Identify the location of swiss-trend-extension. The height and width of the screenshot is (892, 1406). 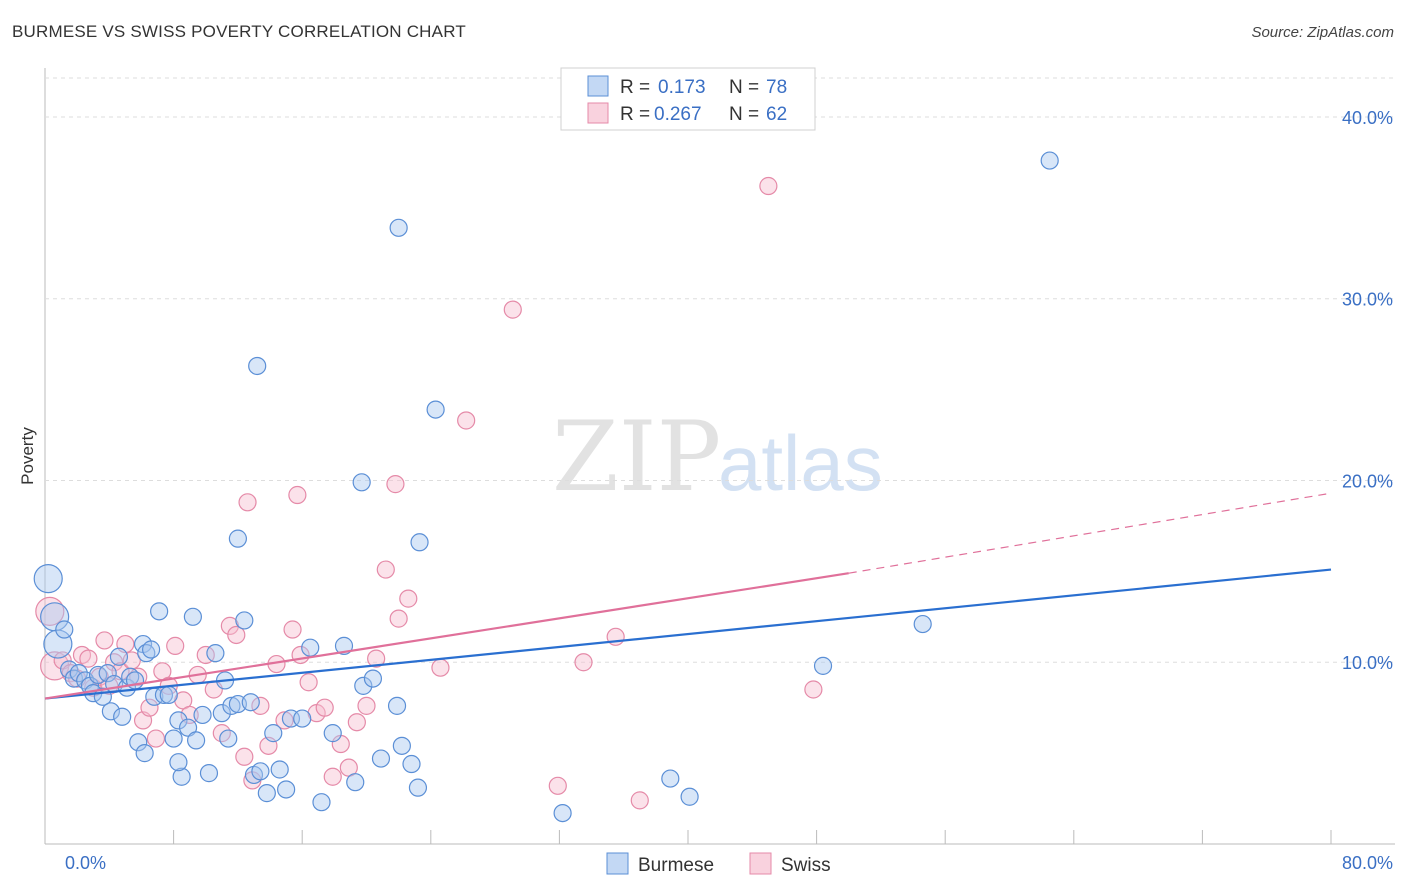
(1090, 533).